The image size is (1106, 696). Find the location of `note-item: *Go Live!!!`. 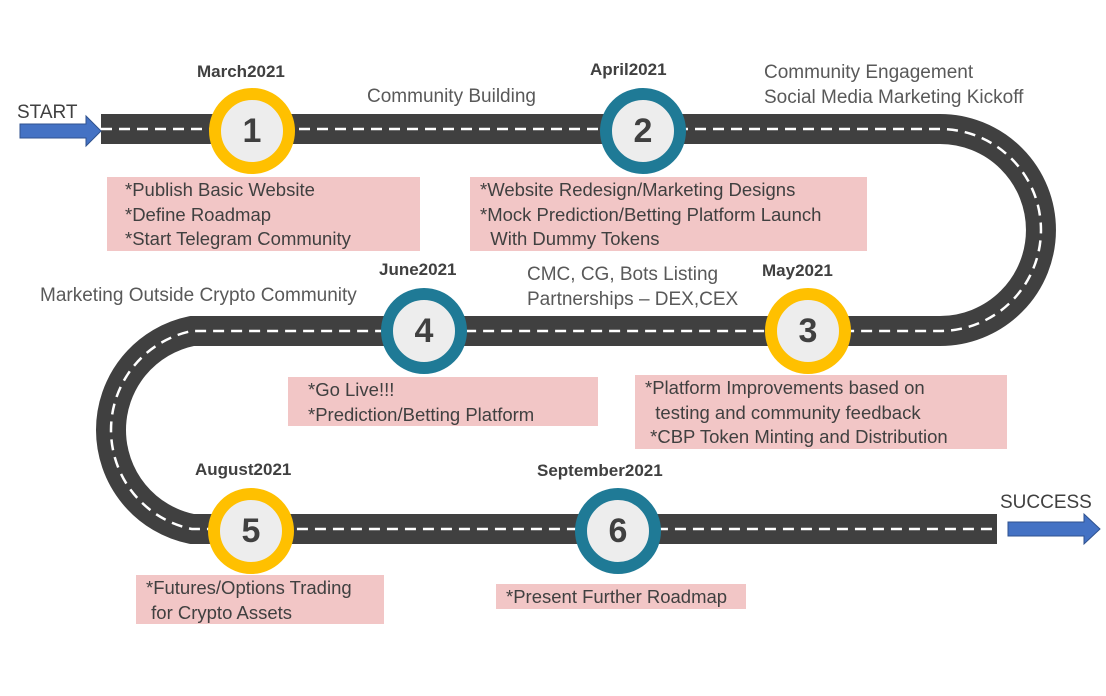

note-item: *Go Live!!! is located at coordinates (351, 389).